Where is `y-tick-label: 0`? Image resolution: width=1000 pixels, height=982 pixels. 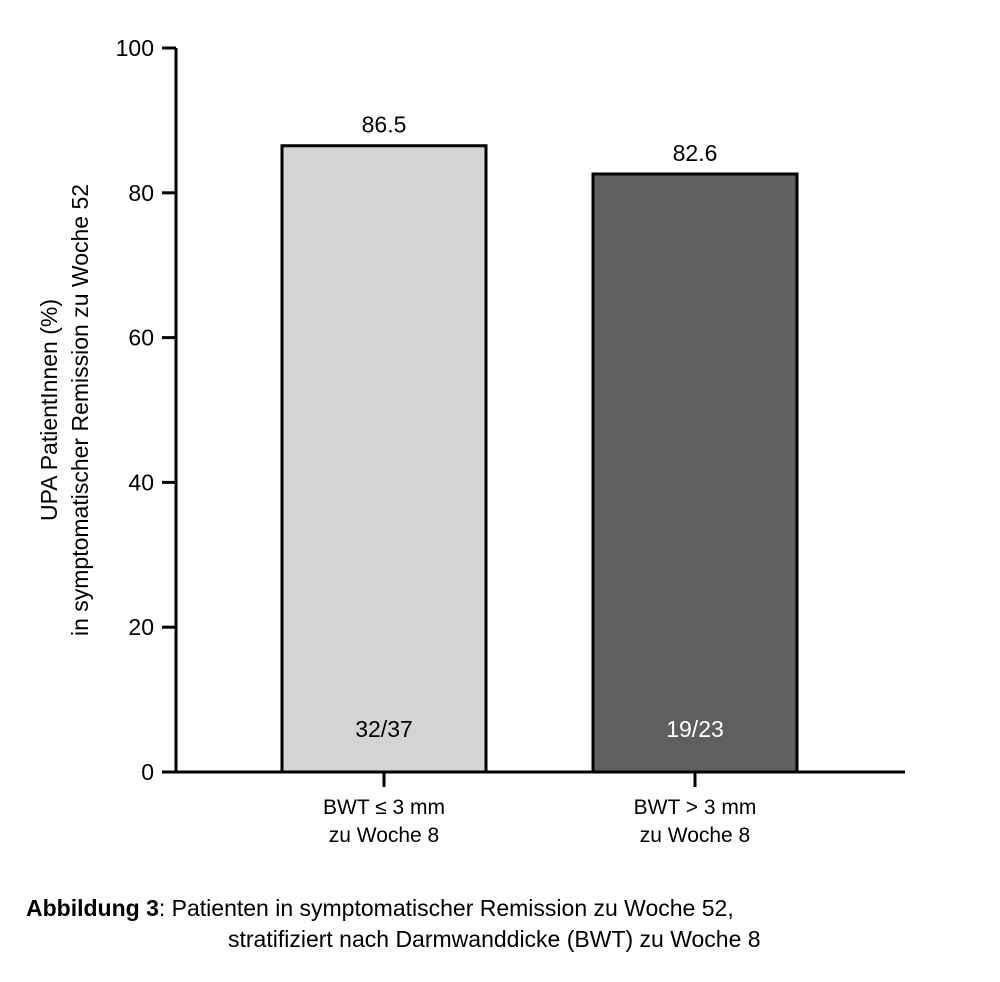 y-tick-label: 0 is located at coordinates (147, 772).